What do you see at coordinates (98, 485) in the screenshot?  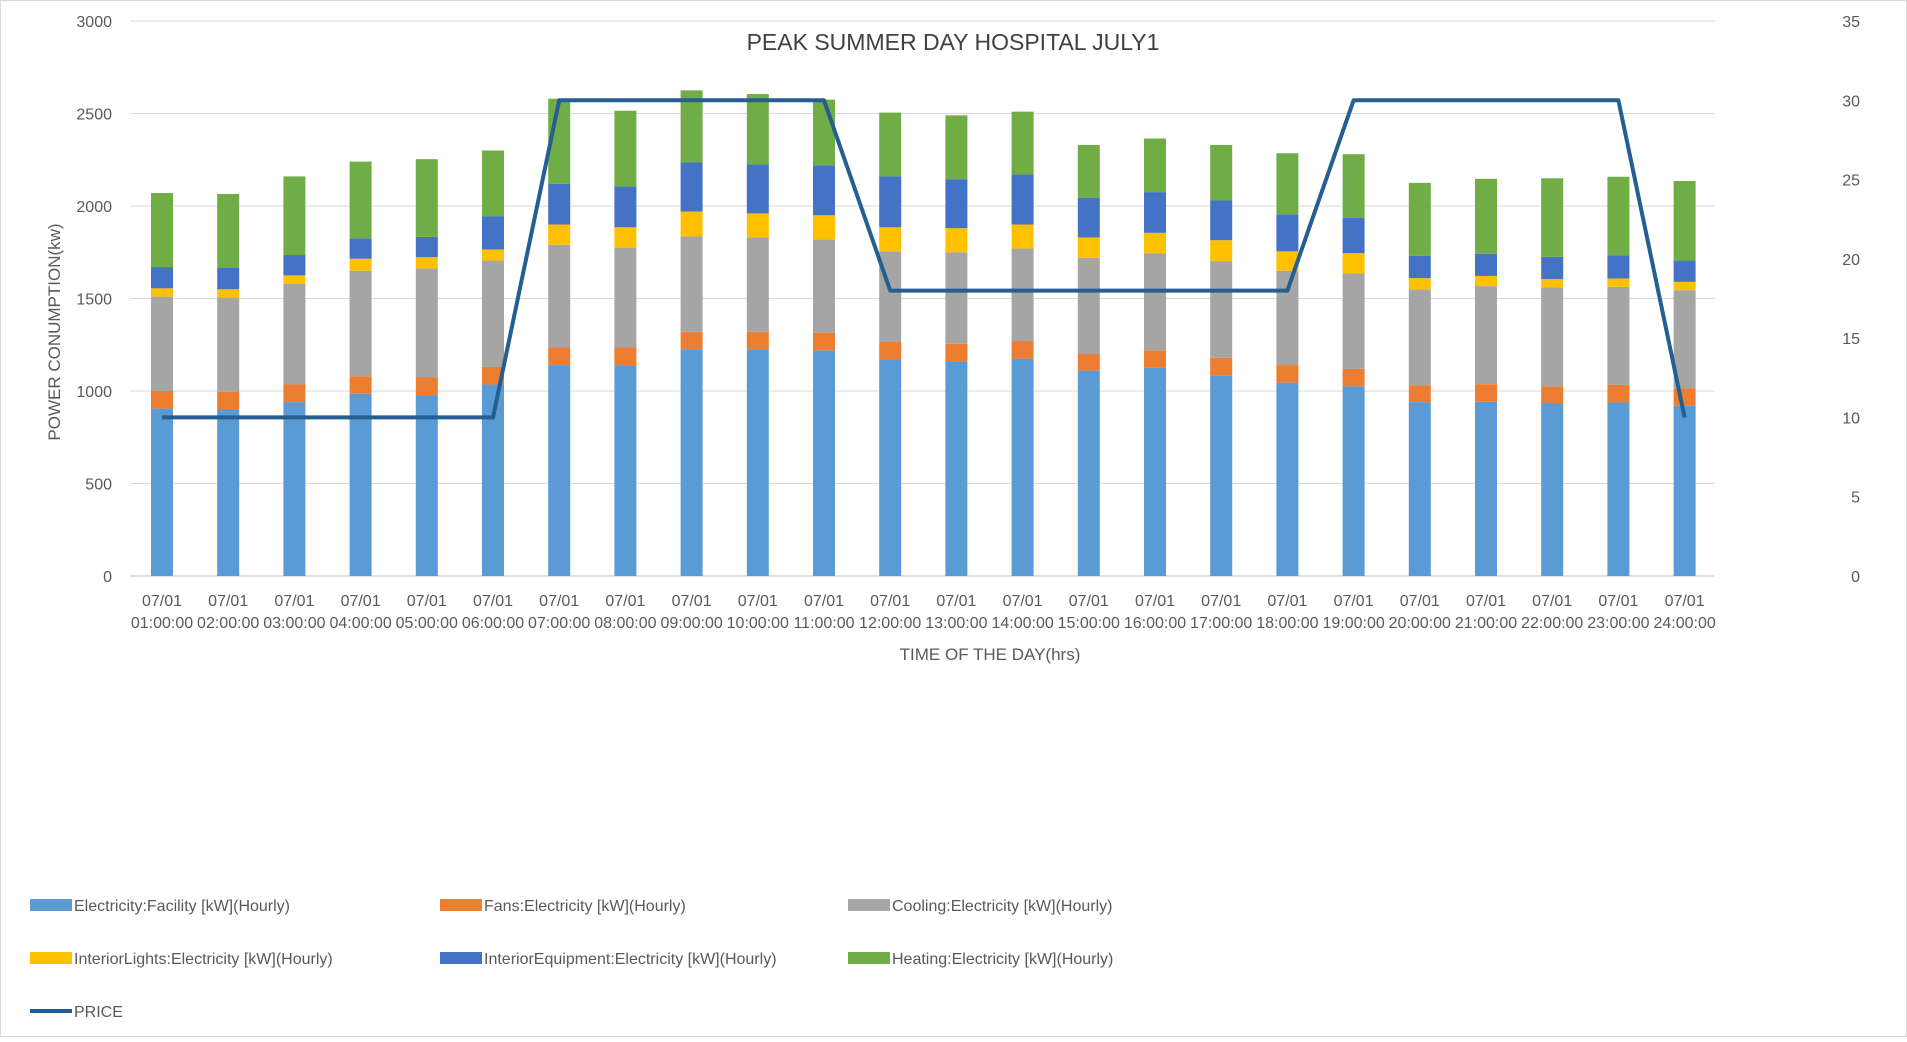 I see `y-tick-label: 500` at bounding box center [98, 485].